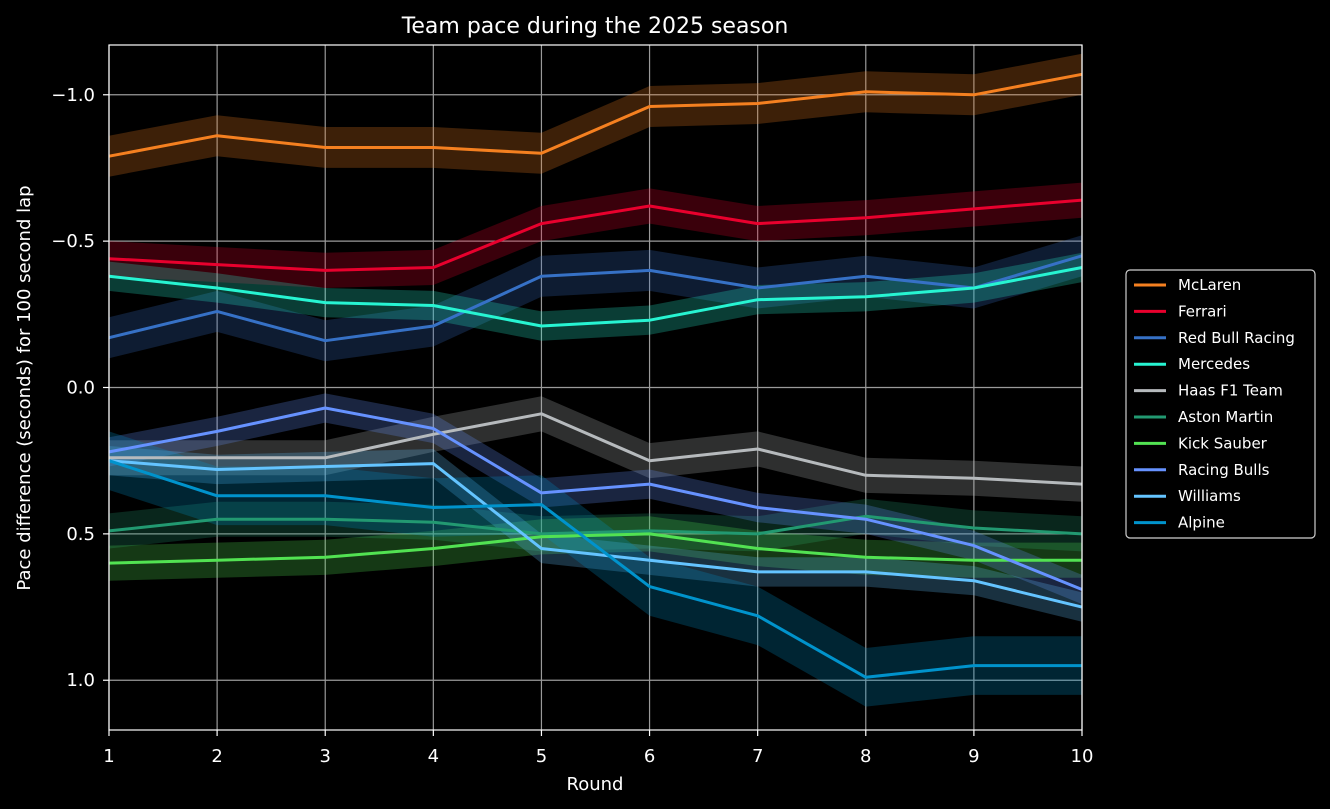 The width and height of the screenshot is (1330, 809). What do you see at coordinates (324, 756) in the screenshot?
I see `x-tick-label: 3` at bounding box center [324, 756].